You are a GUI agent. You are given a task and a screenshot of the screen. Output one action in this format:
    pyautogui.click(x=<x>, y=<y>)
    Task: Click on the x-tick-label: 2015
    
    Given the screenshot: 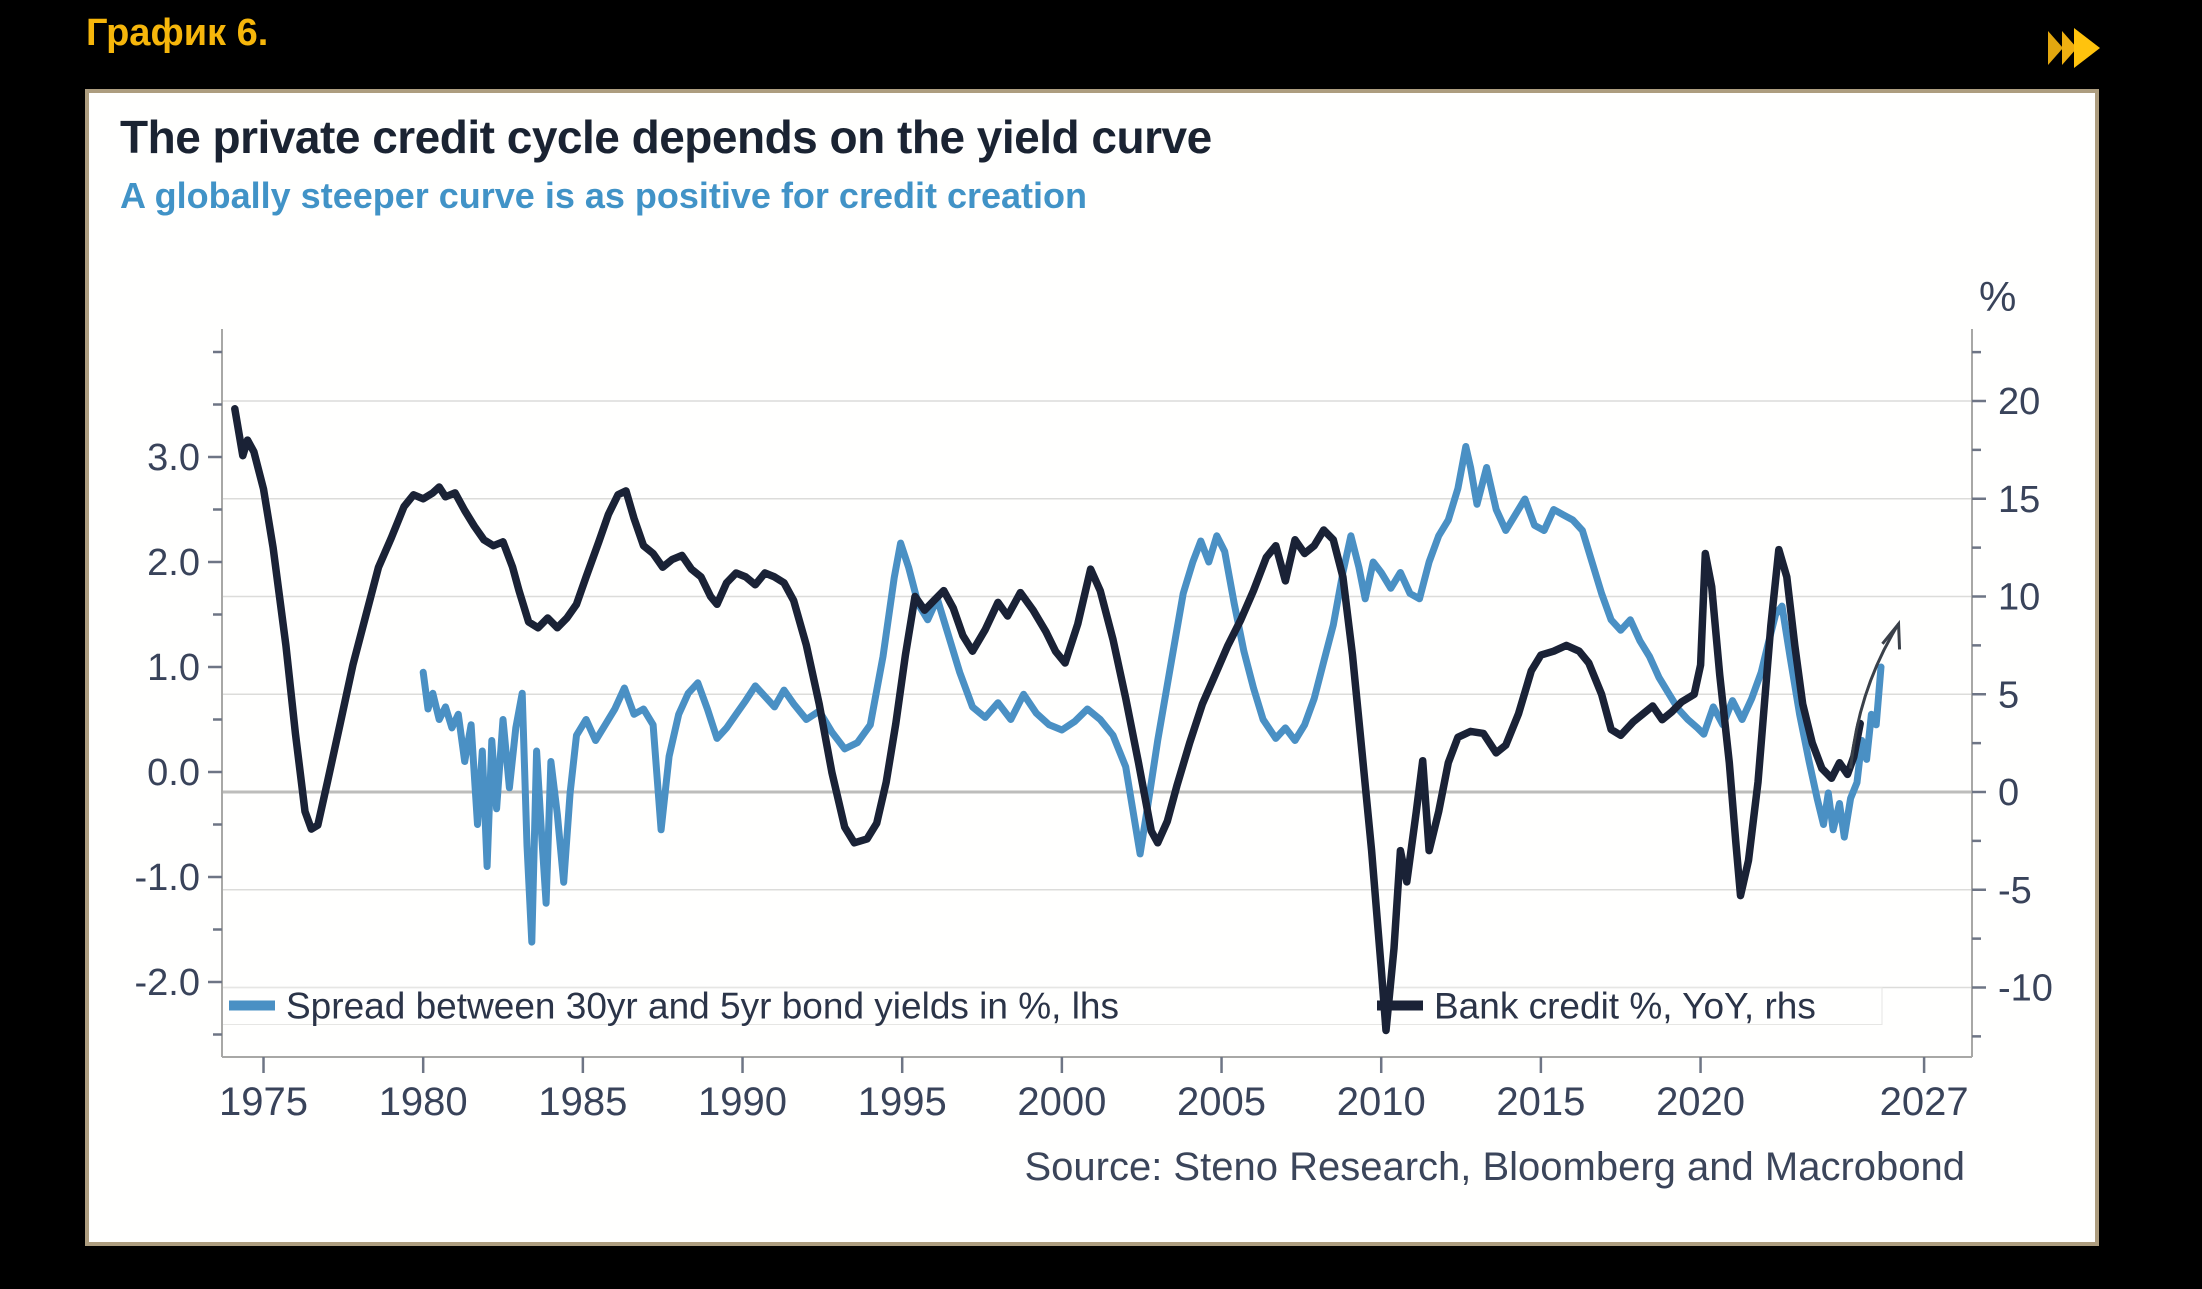 What is the action you would take?
    pyautogui.click(x=1540, y=1102)
    